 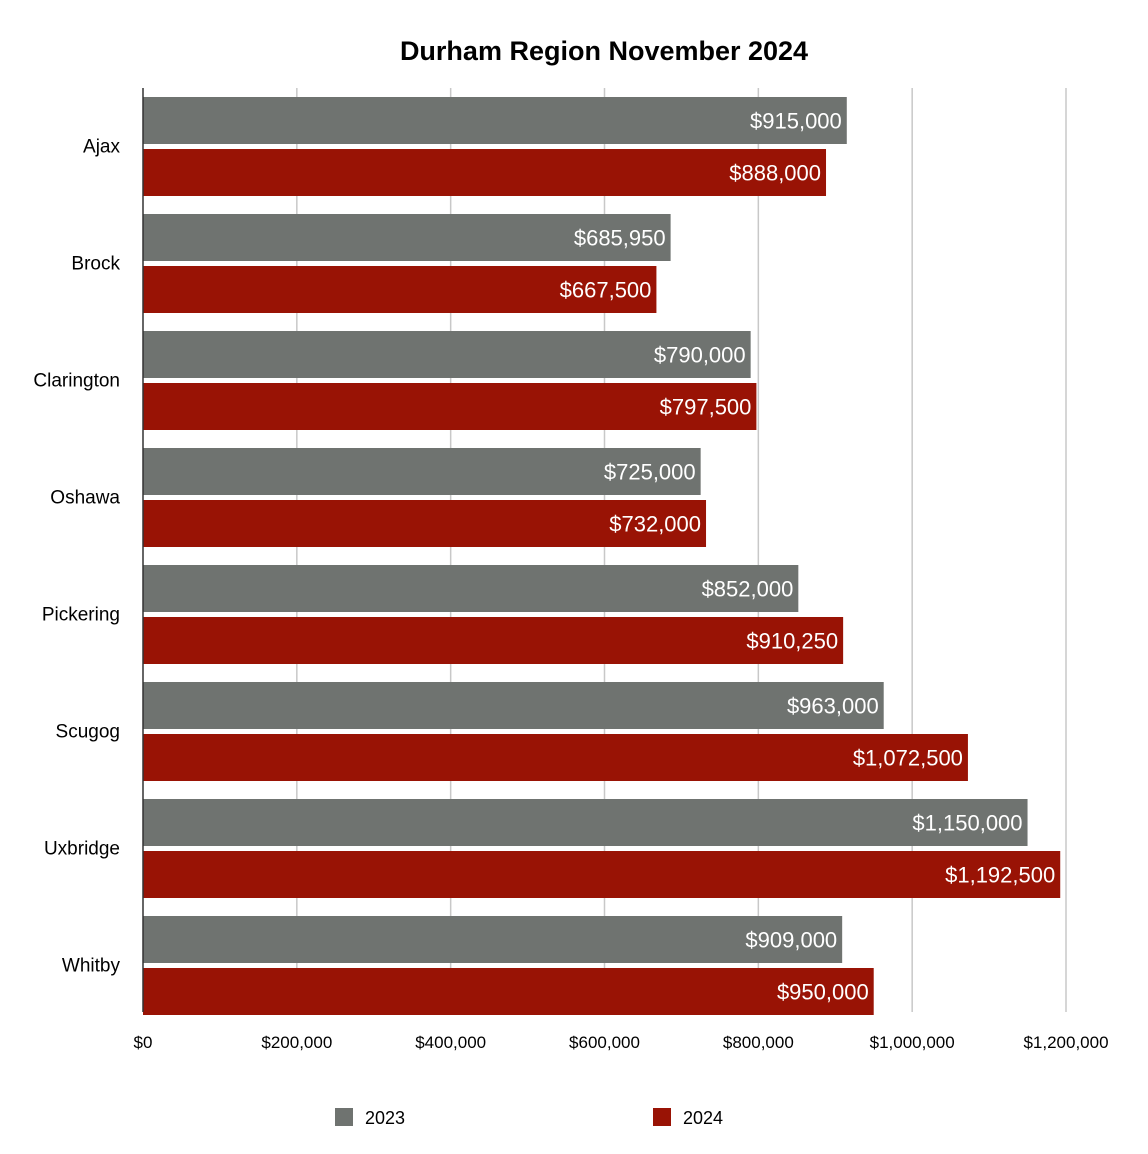 I want to click on x-tick-label: $200,000, so click(x=296, y=1042).